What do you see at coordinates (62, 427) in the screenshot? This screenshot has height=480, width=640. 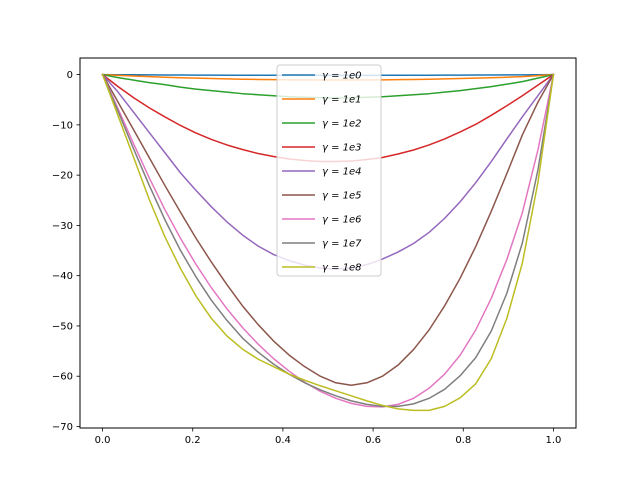 I see `y-tick-label: −70` at bounding box center [62, 427].